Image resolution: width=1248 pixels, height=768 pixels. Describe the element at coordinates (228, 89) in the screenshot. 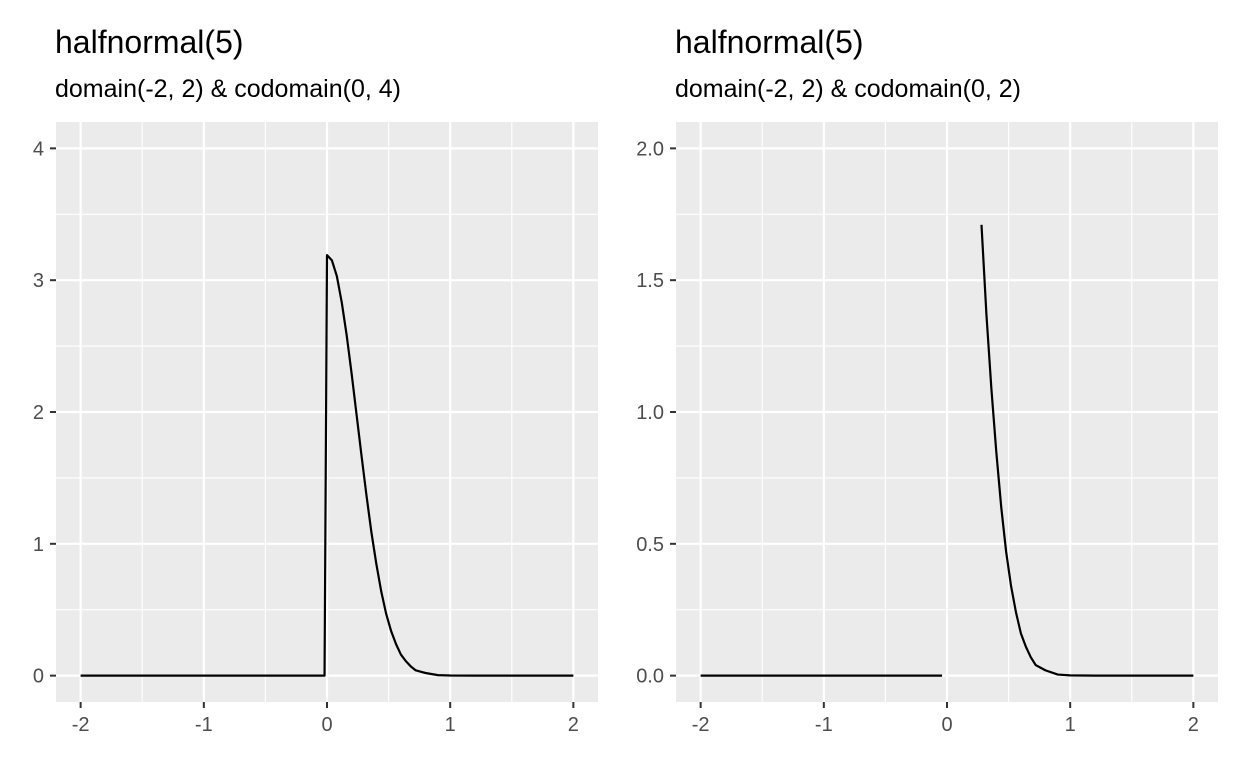

I see `chart-subtitle: domain(-2, 2) & codomain(0, 4)` at that location.